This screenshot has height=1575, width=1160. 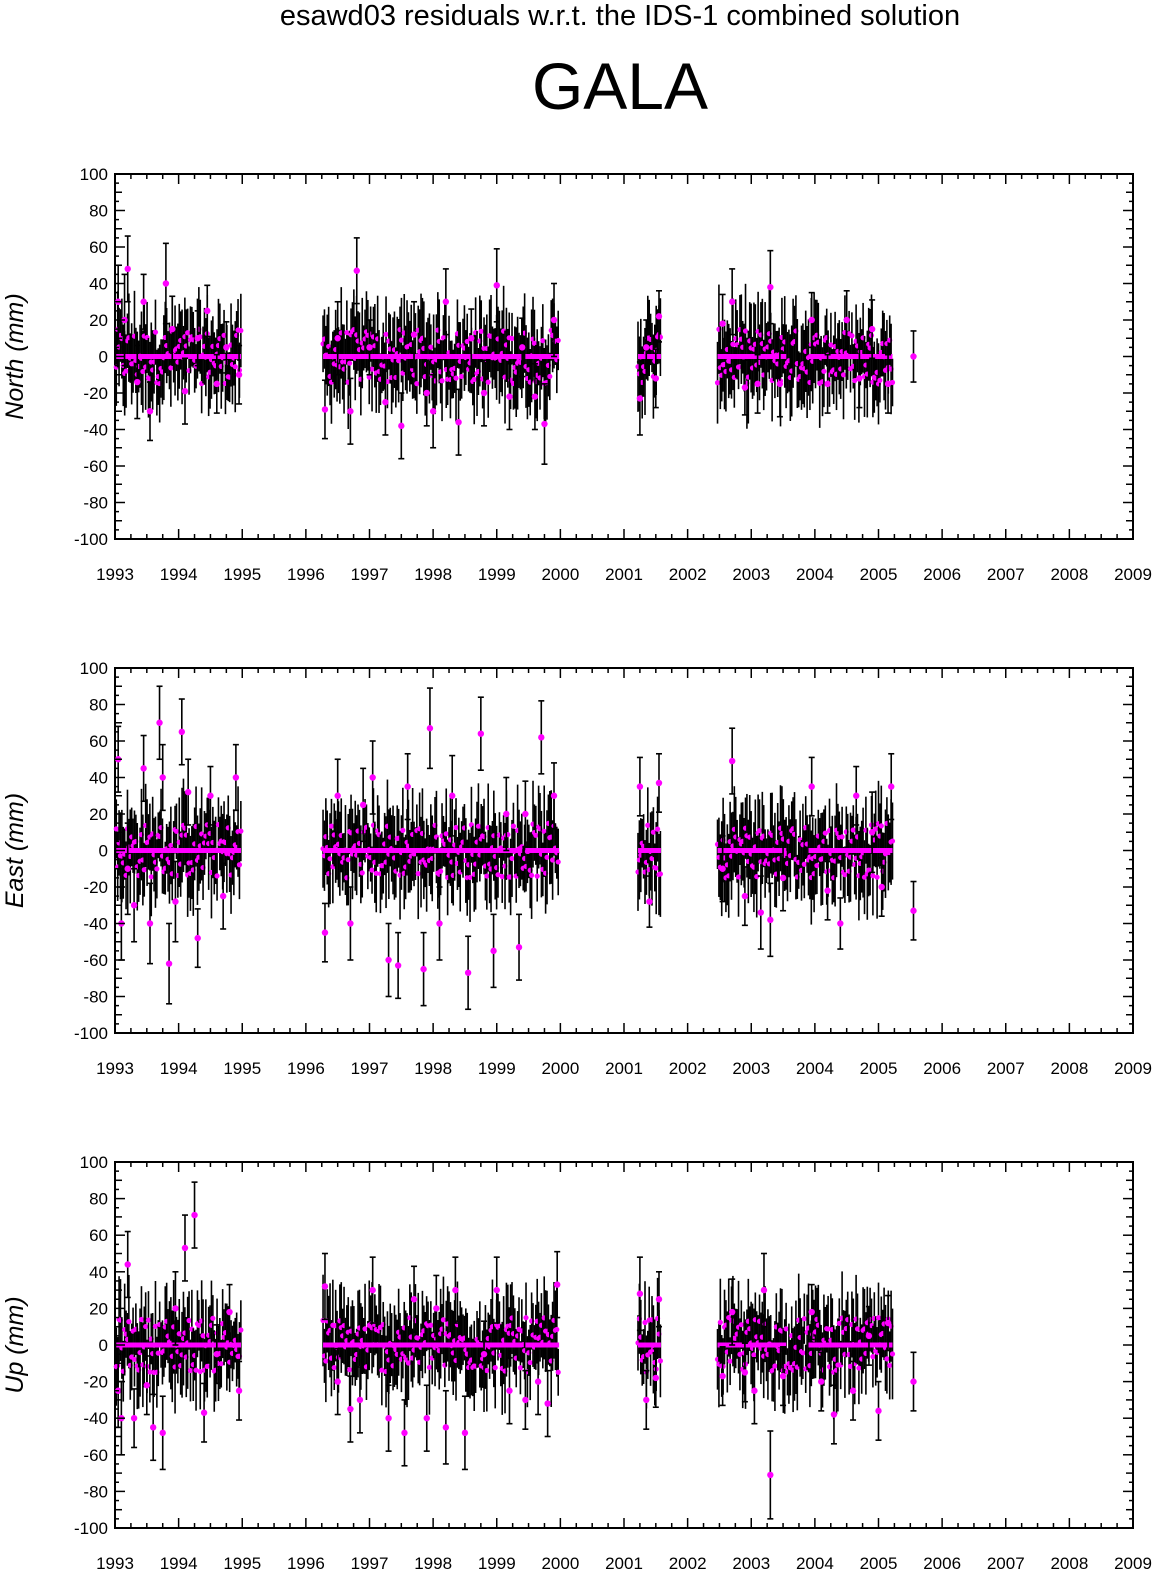 I want to click on up-x-tick-label: 2000, so click(x=560, y=1563).